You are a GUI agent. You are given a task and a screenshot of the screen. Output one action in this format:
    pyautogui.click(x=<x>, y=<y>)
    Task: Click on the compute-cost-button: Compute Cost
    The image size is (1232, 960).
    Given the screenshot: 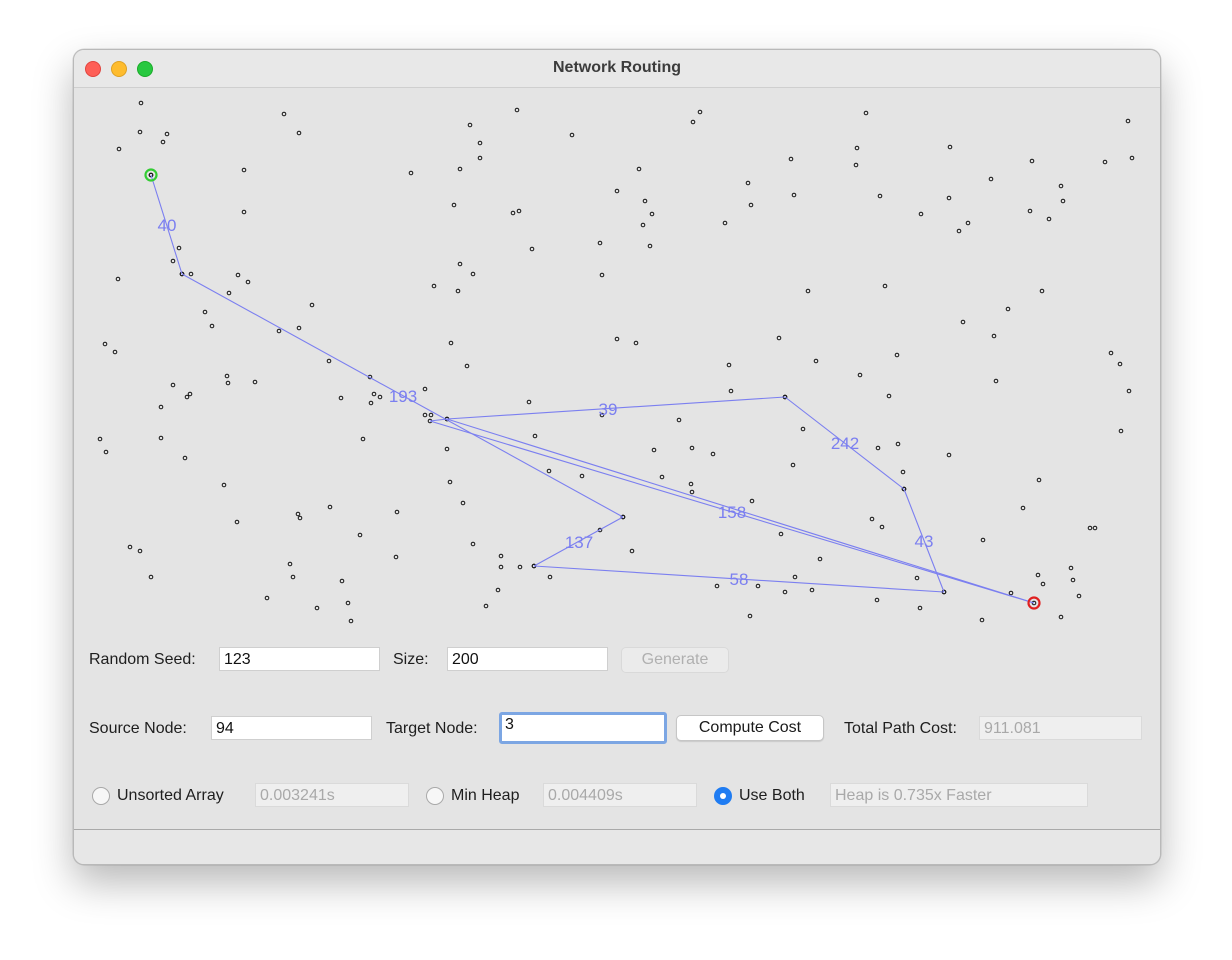 What is the action you would take?
    pyautogui.click(x=750, y=728)
    